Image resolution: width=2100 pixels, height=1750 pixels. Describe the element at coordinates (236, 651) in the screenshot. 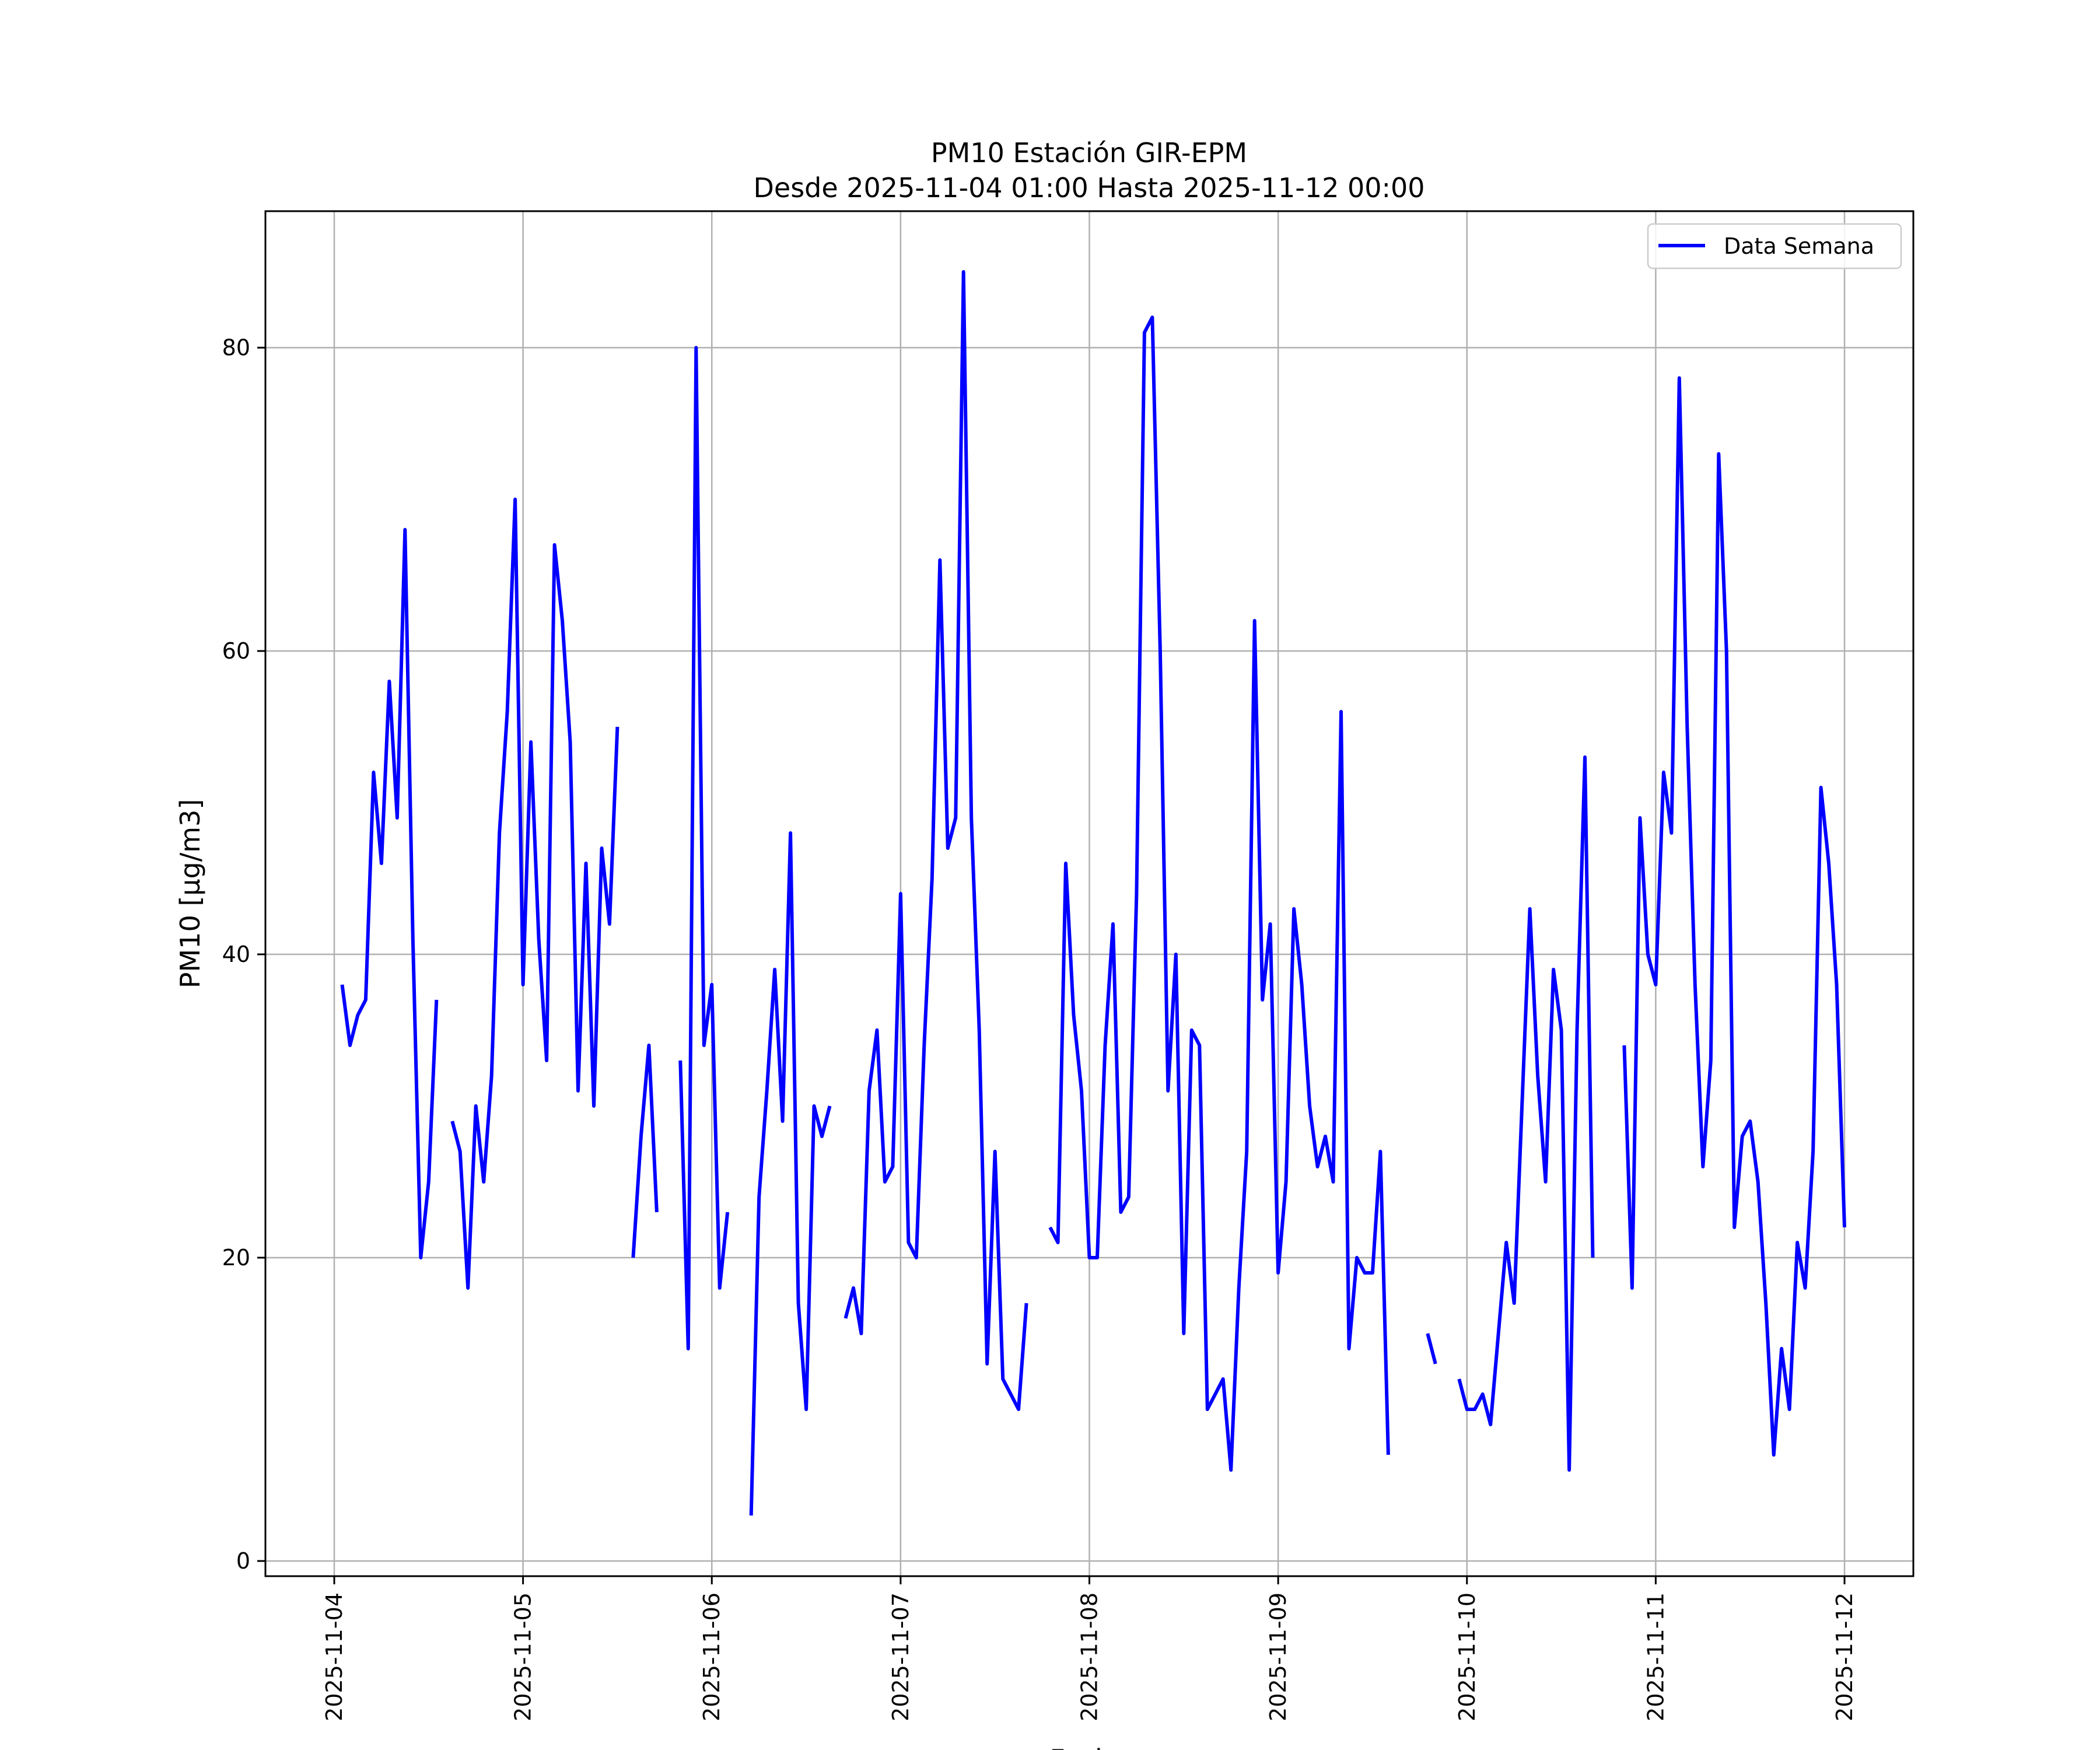

I see `y-tick-label: 60` at that location.